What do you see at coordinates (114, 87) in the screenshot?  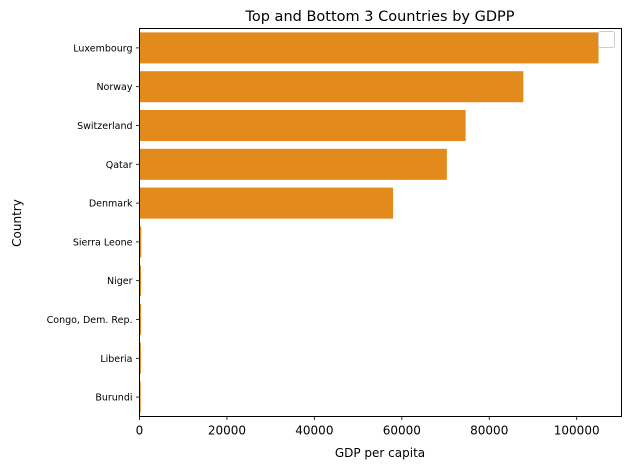 I see `y-tick-label-1: Norway` at bounding box center [114, 87].